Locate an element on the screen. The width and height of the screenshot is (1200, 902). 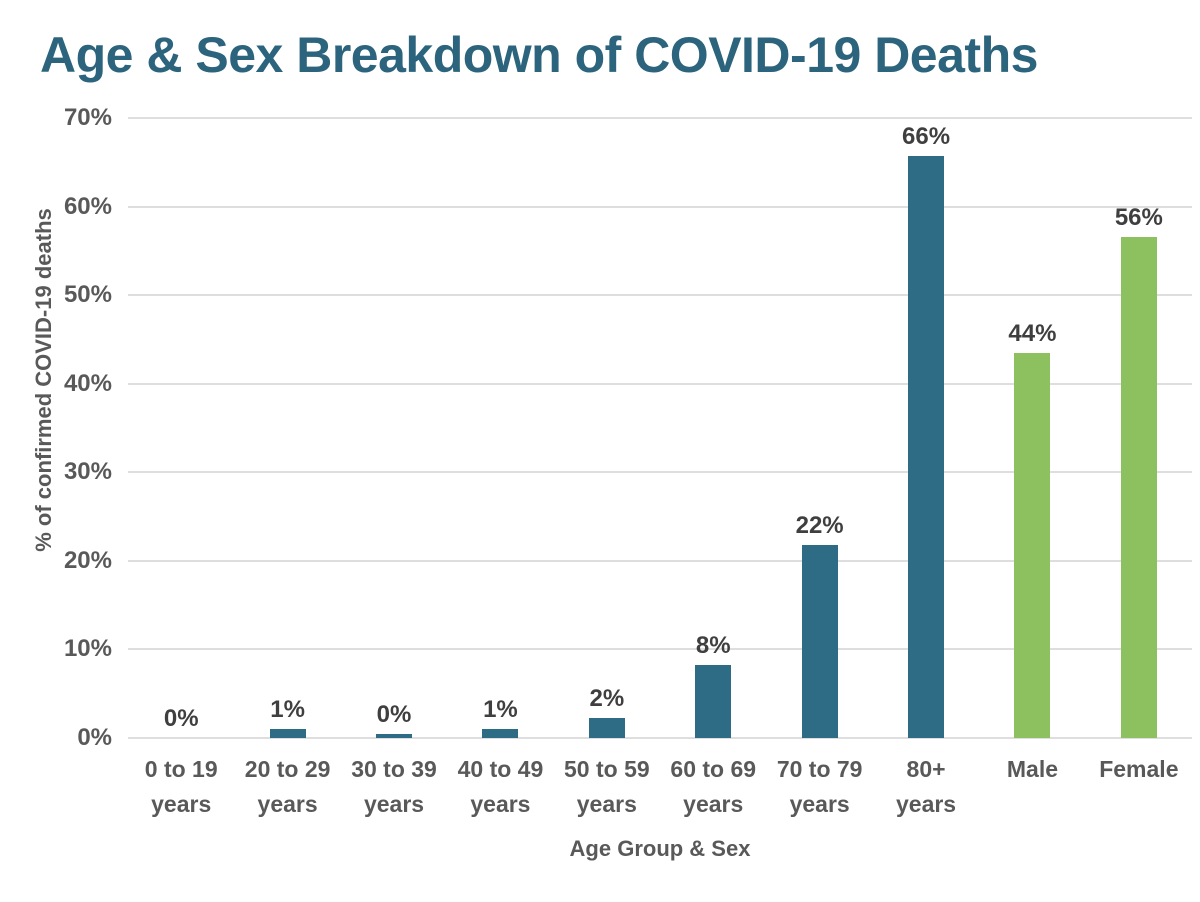
bar-slot: 56% is located at coordinates (1139, 428).